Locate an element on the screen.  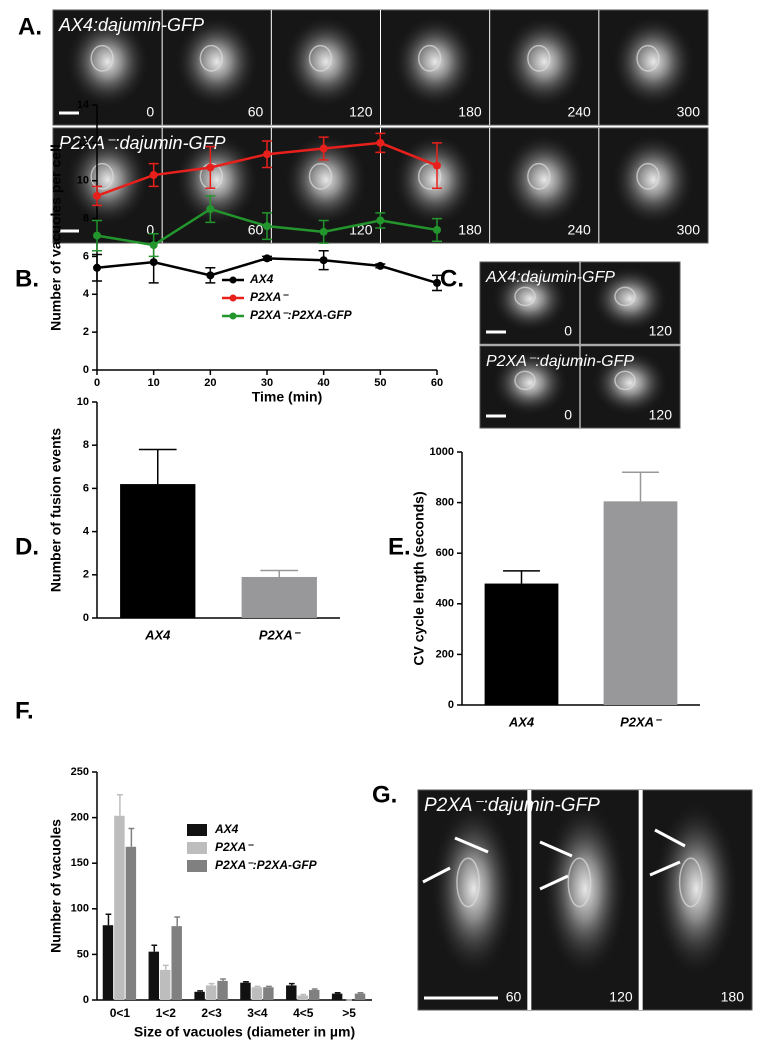
x-tick-label: 20 is located at coordinates (210, 383).